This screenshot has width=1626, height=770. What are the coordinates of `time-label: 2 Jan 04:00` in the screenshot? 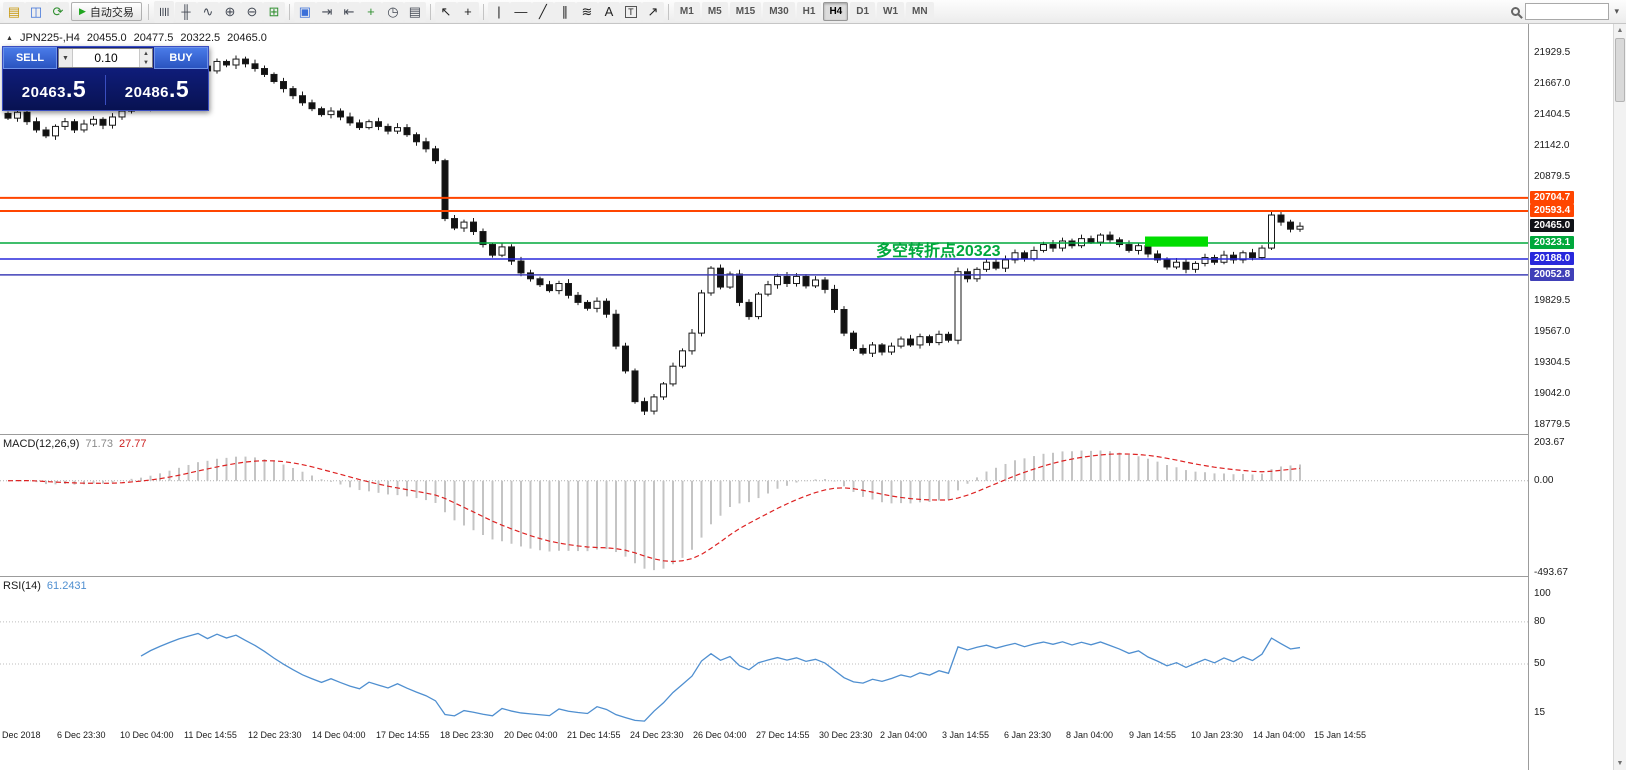 It's located at (904, 735).